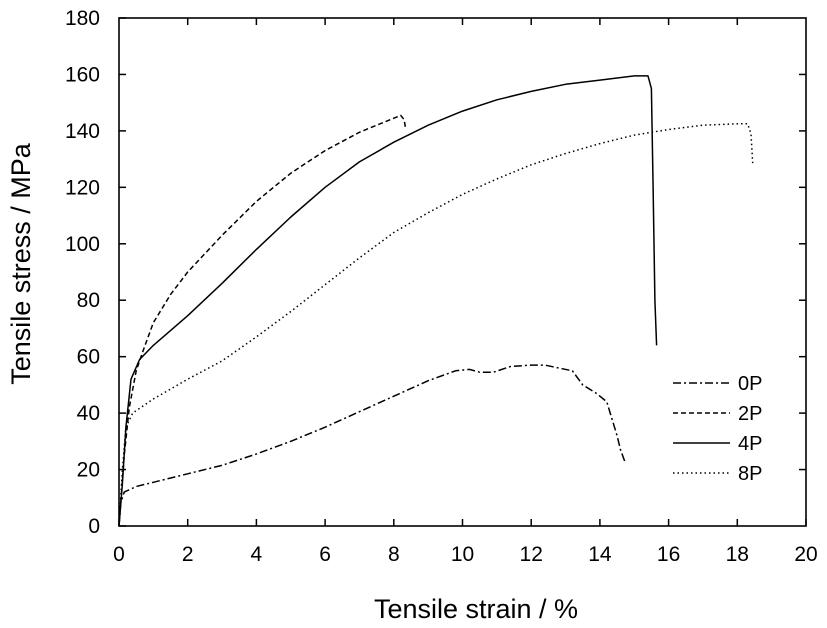 The width and height of the screenshot is (827, 628). I want to click on x-tick-label: 18, so click(737, 554).